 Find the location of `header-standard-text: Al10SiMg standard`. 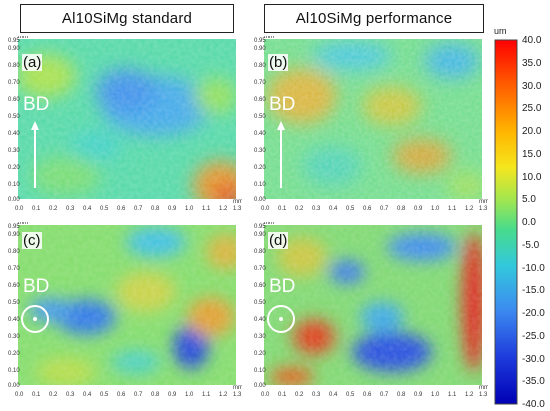

header-standard-text: Al10SiMg standard is located at coordinates (127, 18).